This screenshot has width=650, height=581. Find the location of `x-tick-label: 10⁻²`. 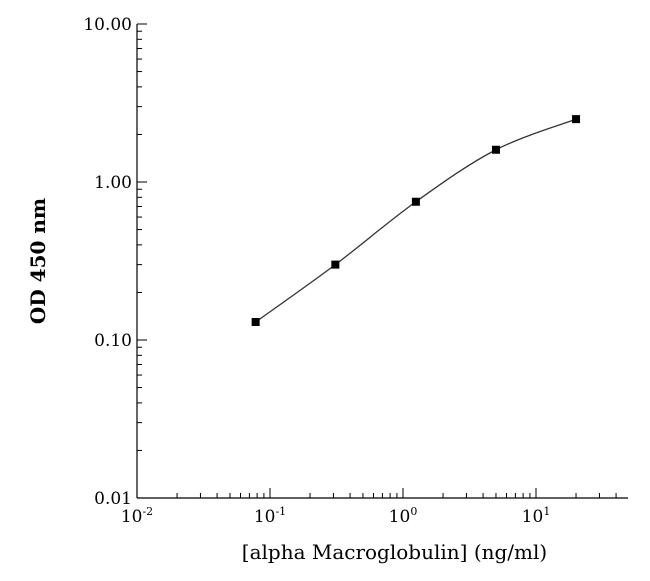

x-tick-label: 10⁻² is located at coordinates (137, 516).